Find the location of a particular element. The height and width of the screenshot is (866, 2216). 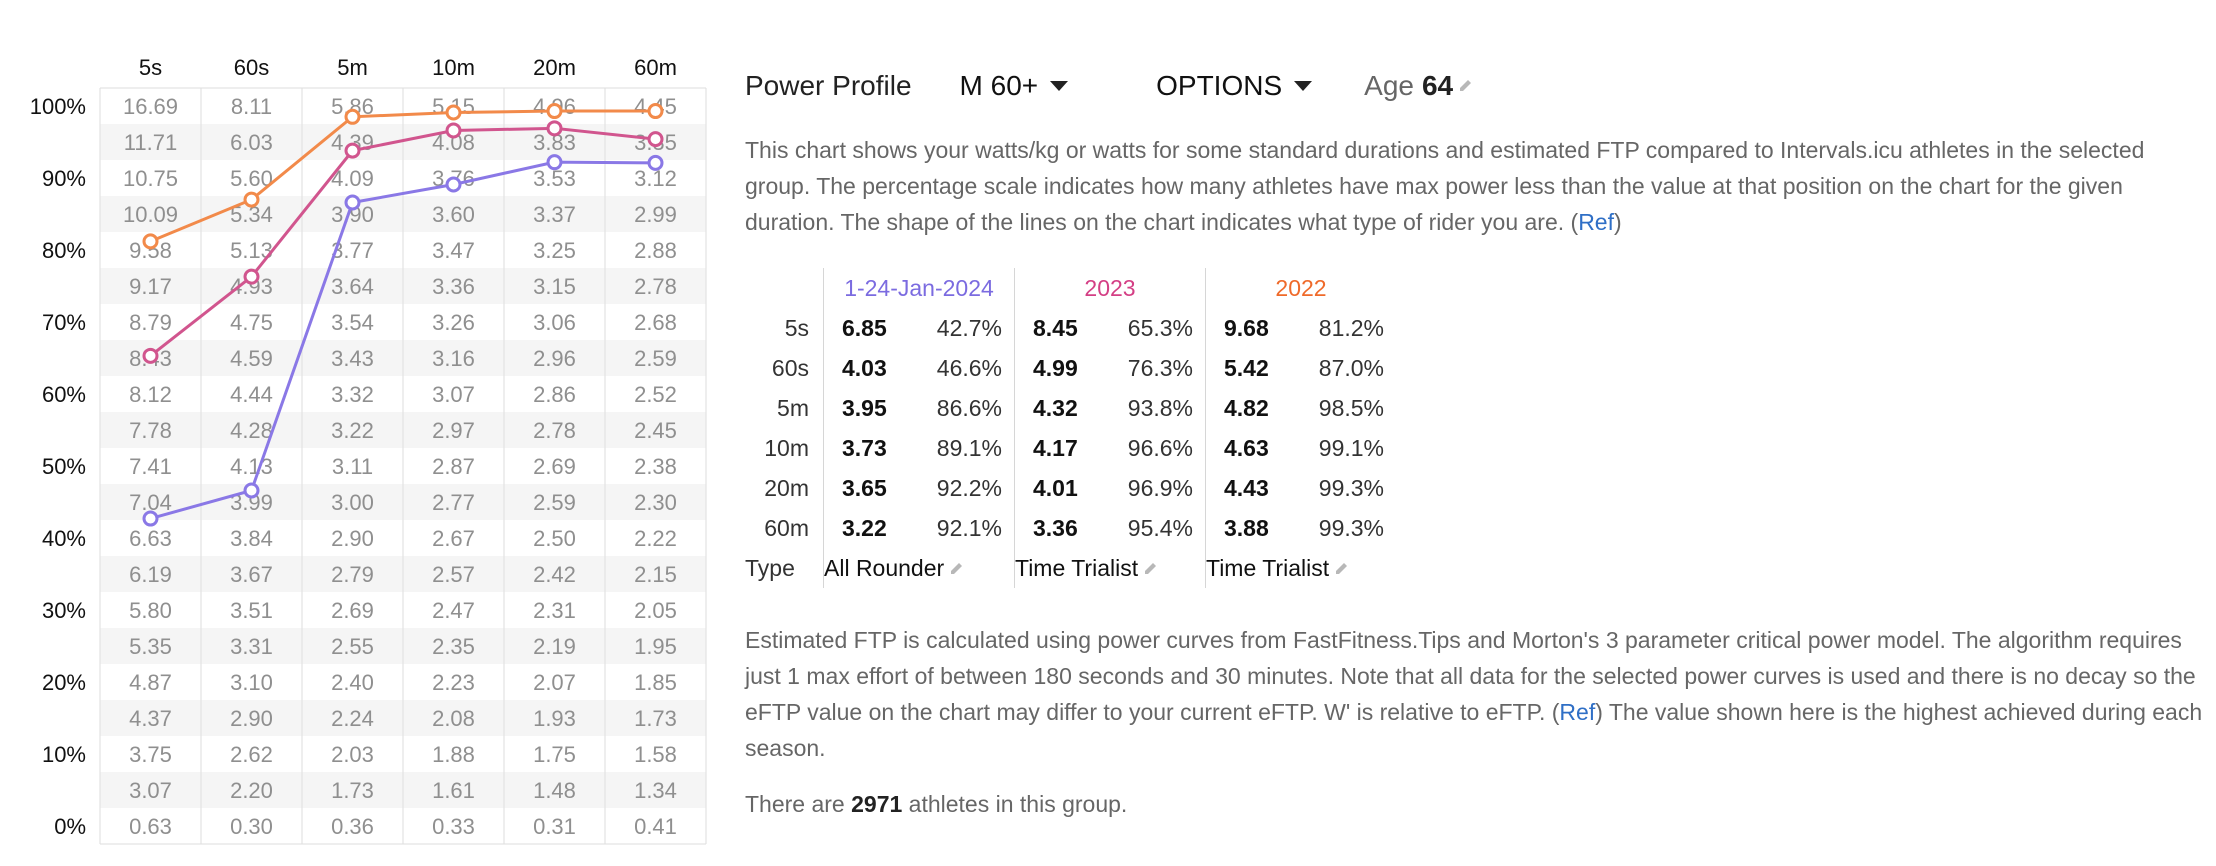

grid-value: 3.00 is located at coordinates (352, 502).